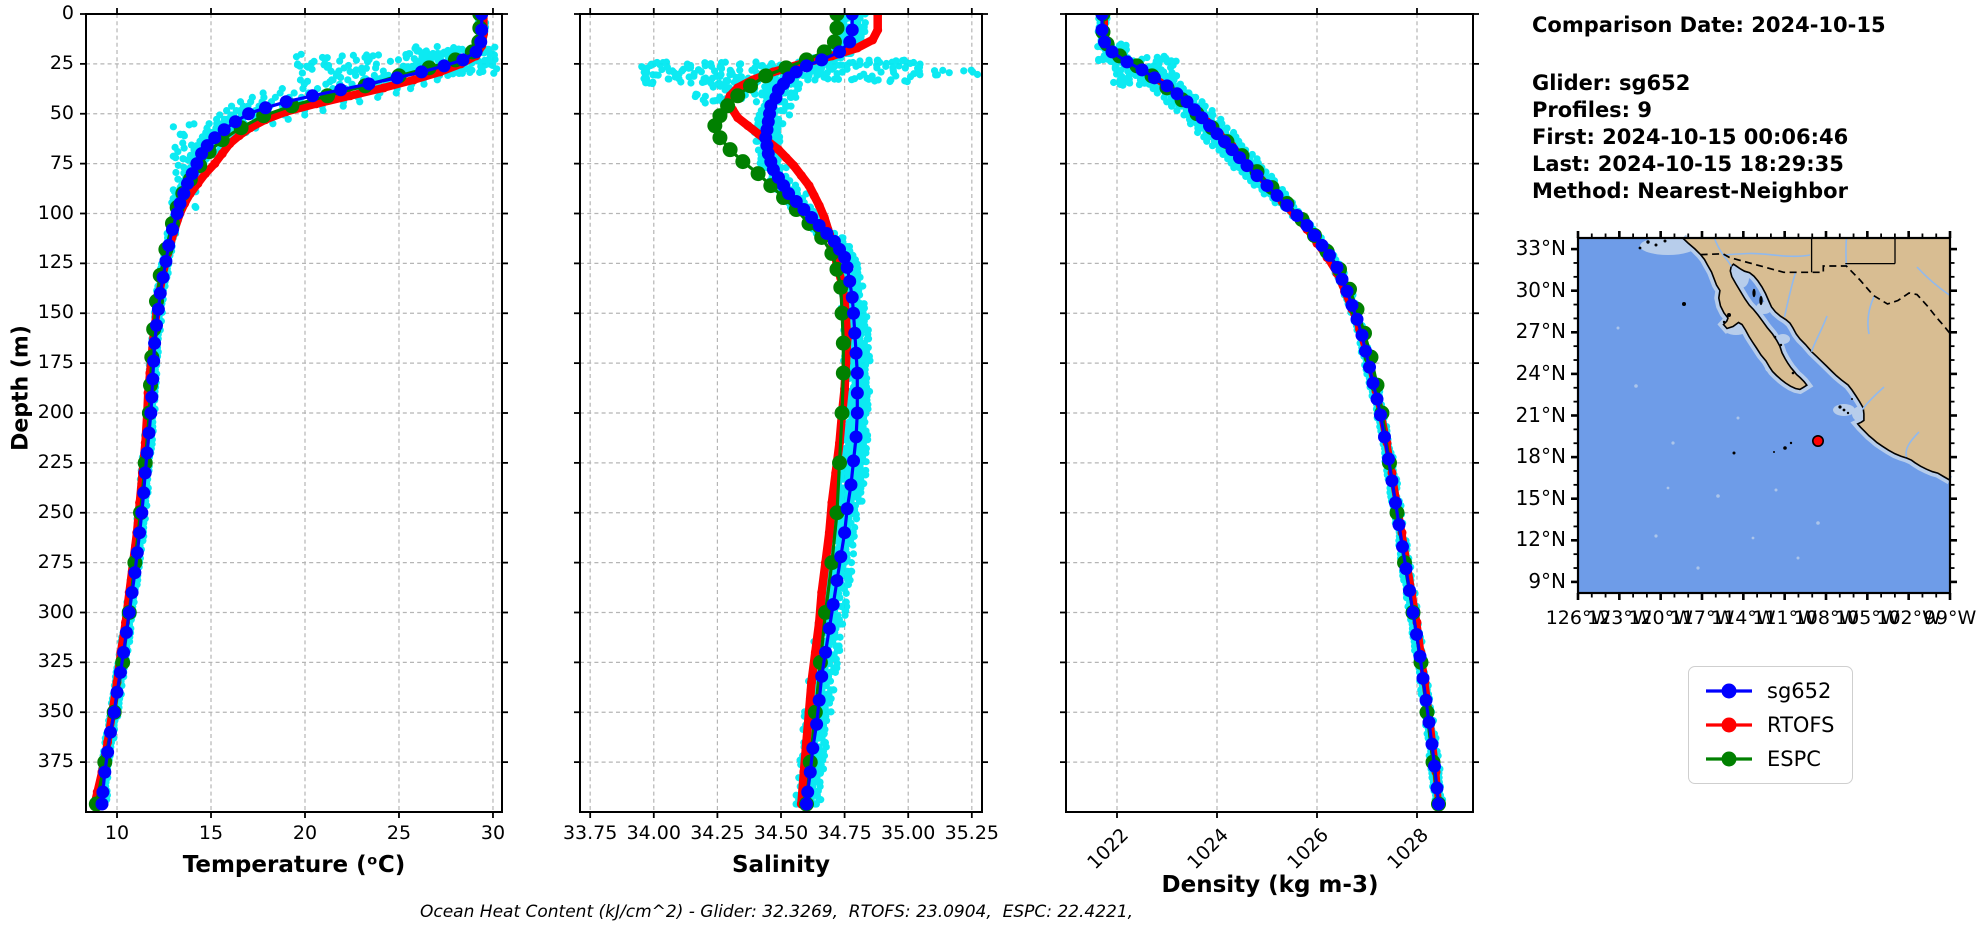 The height and width of the screenshot is (934, 1978). I want to click on series-RTOFS, so click(1271, 411).